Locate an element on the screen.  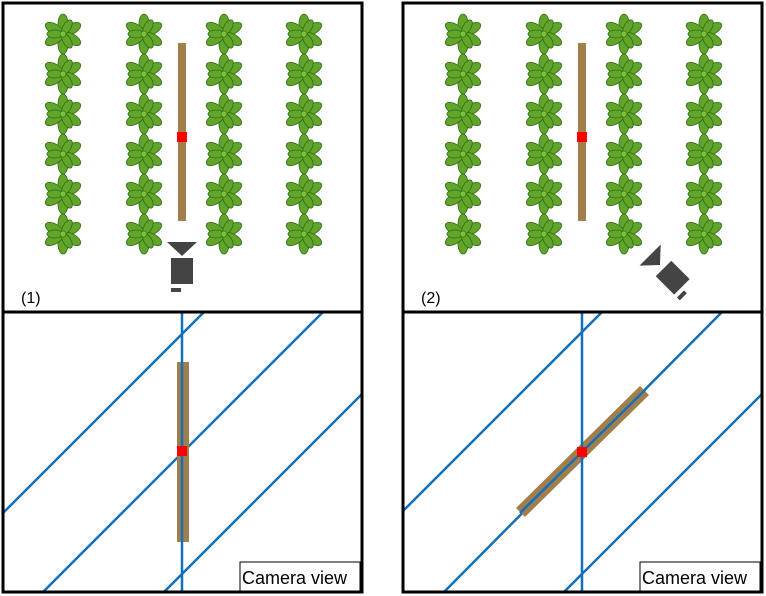
camera-view-caption-1: Camera view is located at coordinates (300, 576).